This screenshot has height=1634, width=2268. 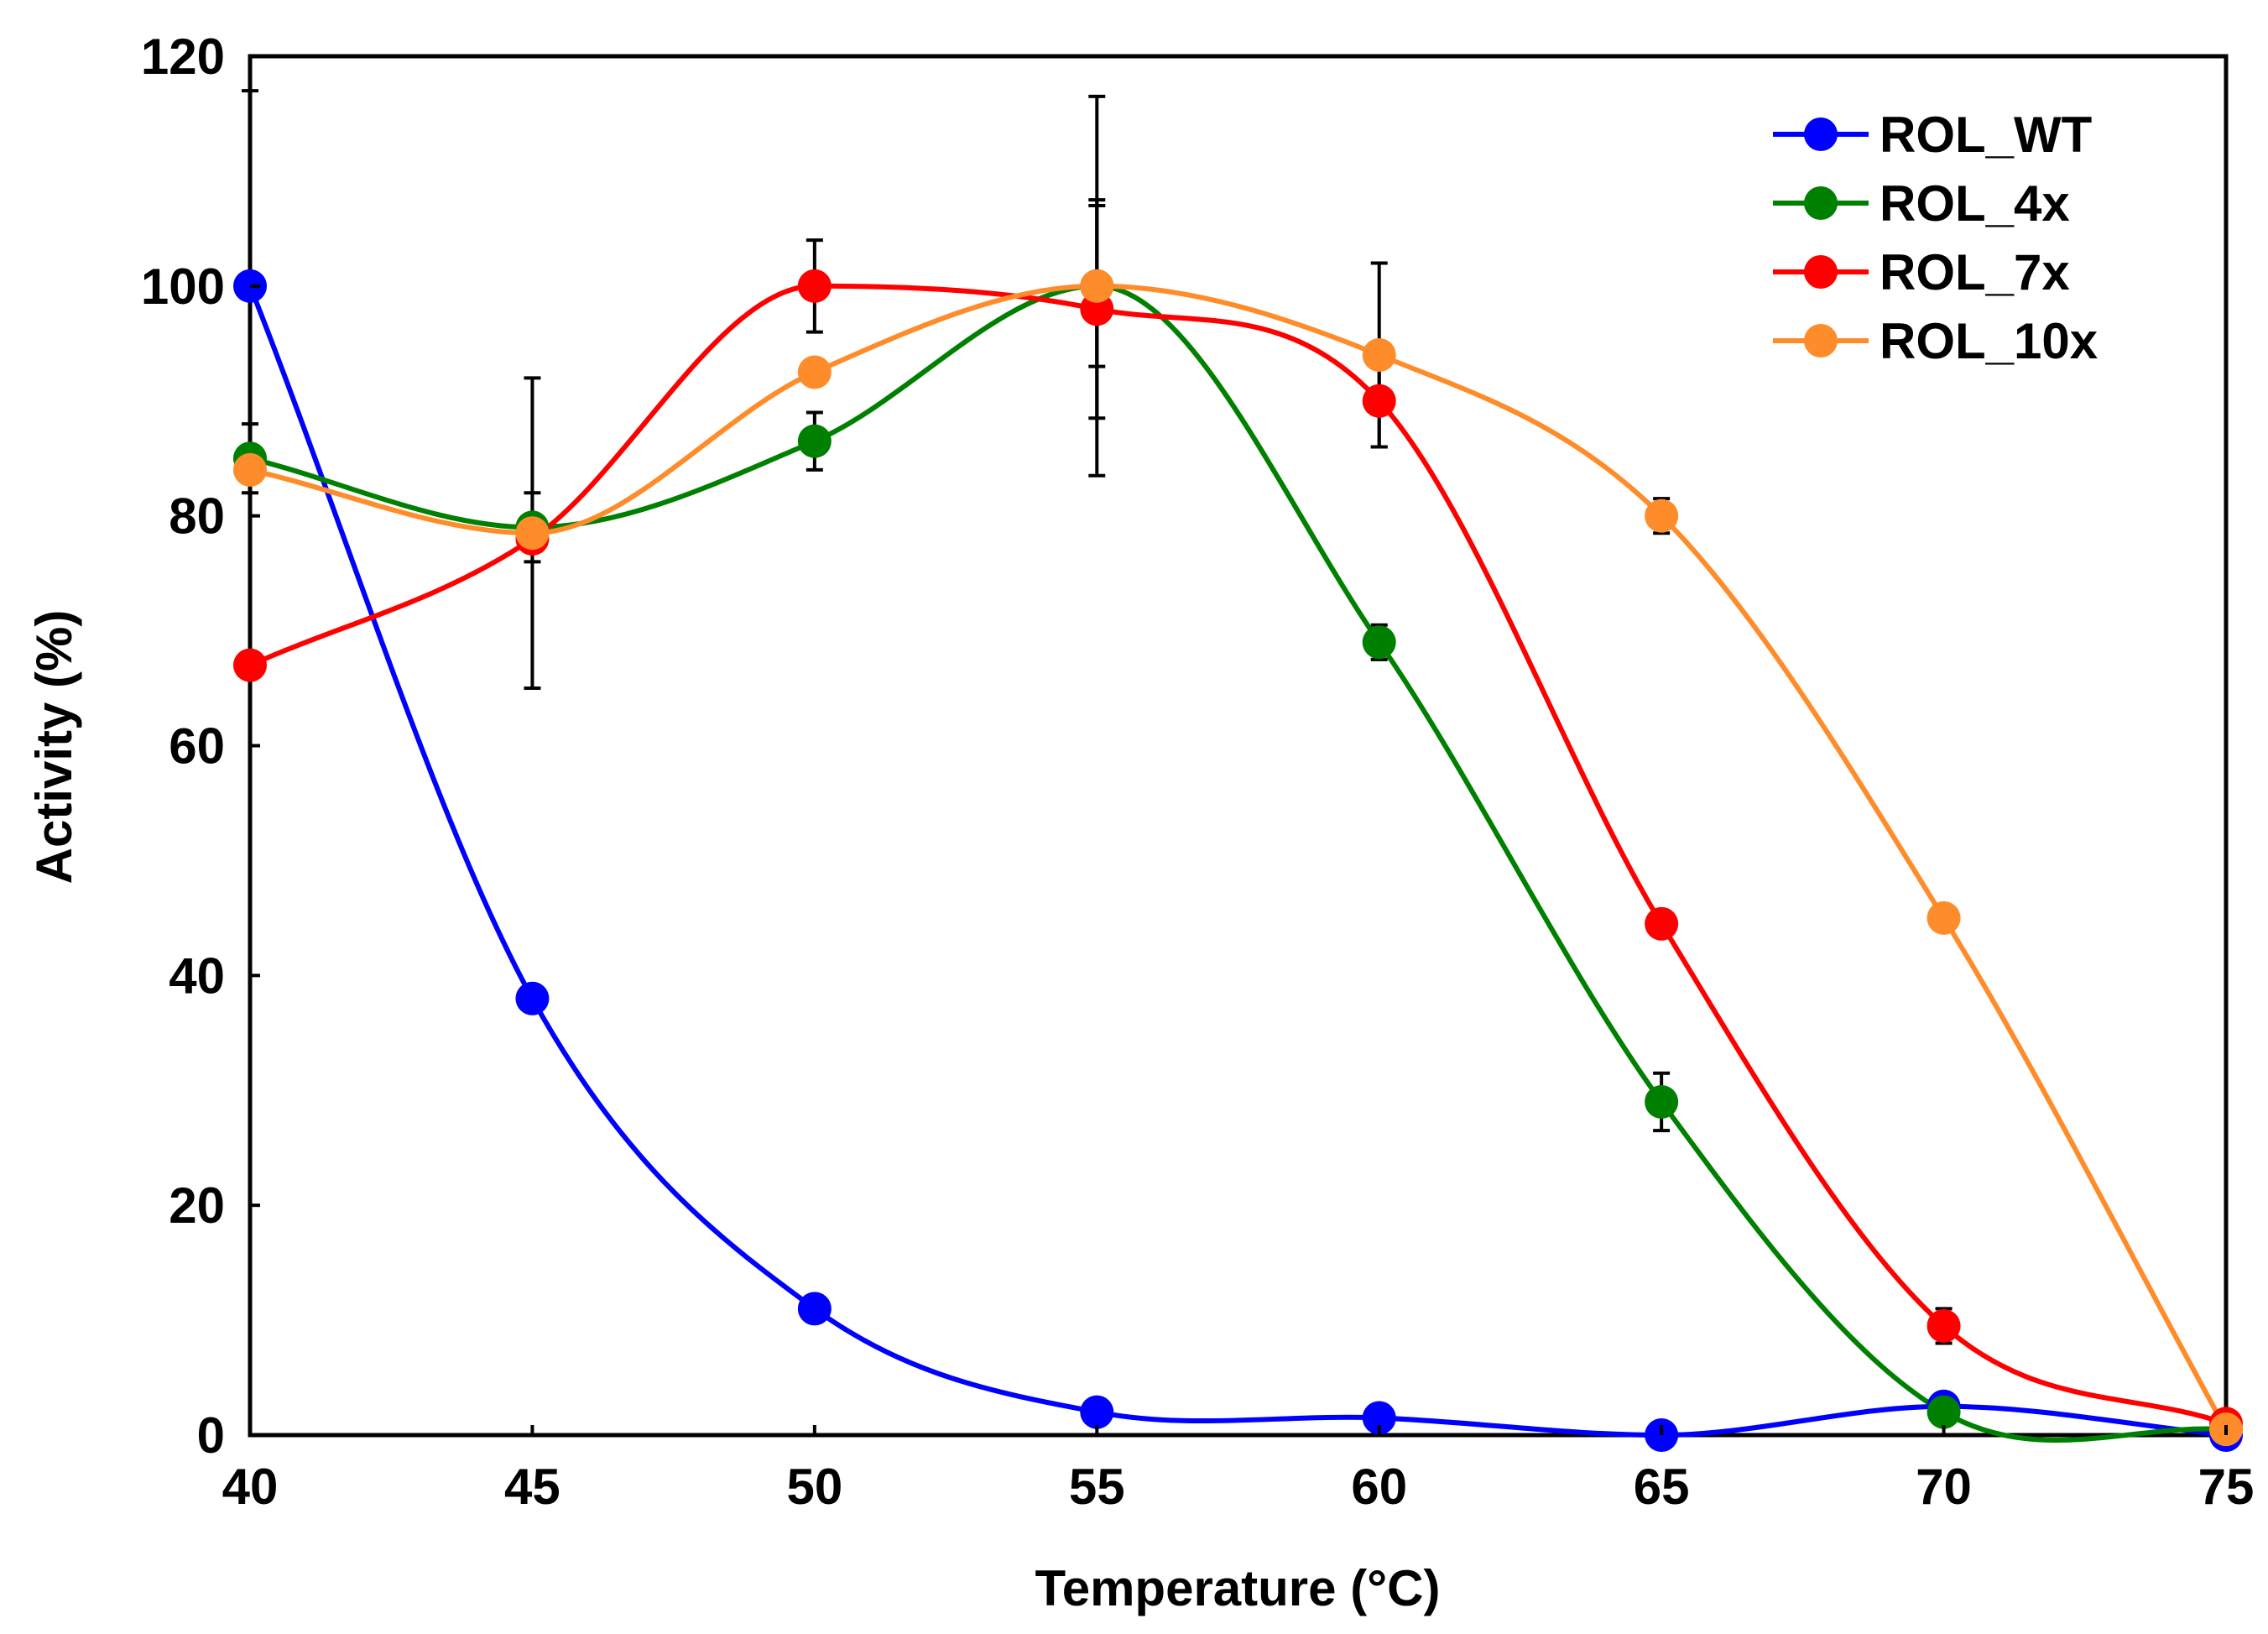 What do you see at coordinates (197, 1206) in the screenshot?
I see `y-tick-label: 20` at bounding box center [197, 1206].